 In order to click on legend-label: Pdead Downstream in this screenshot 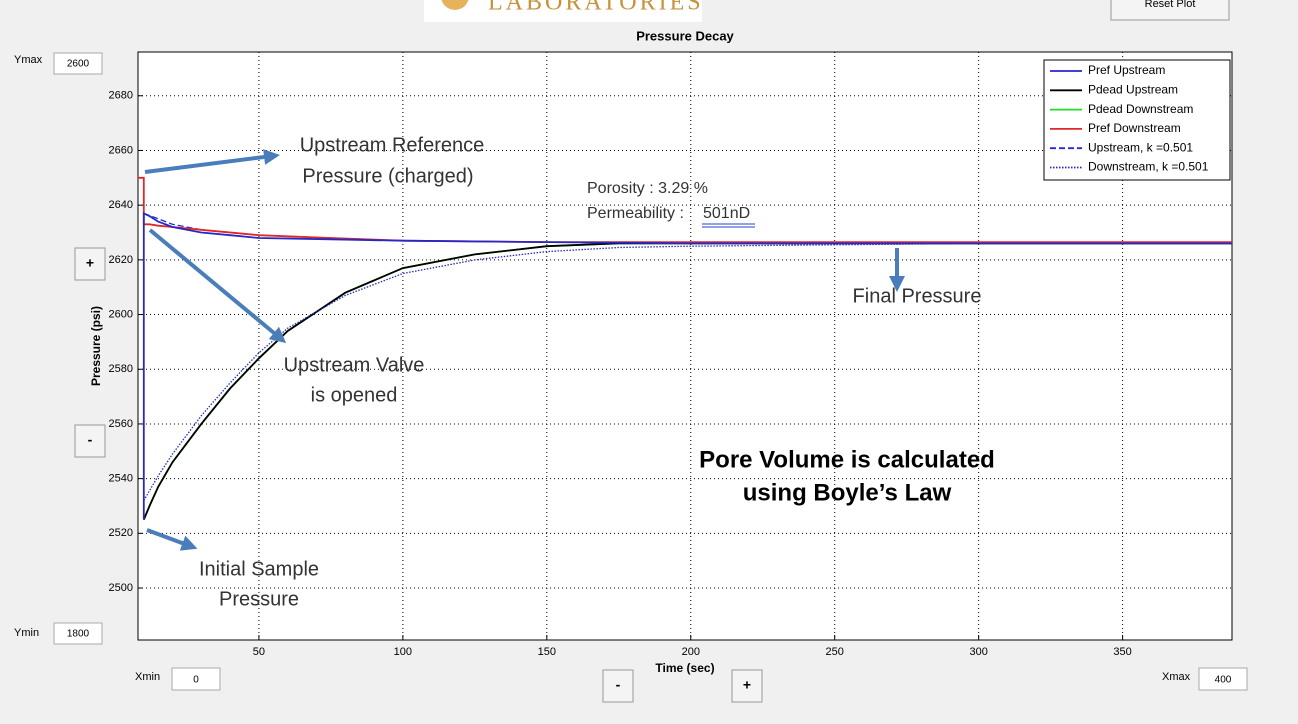, I will do `click(1140, 109)`.